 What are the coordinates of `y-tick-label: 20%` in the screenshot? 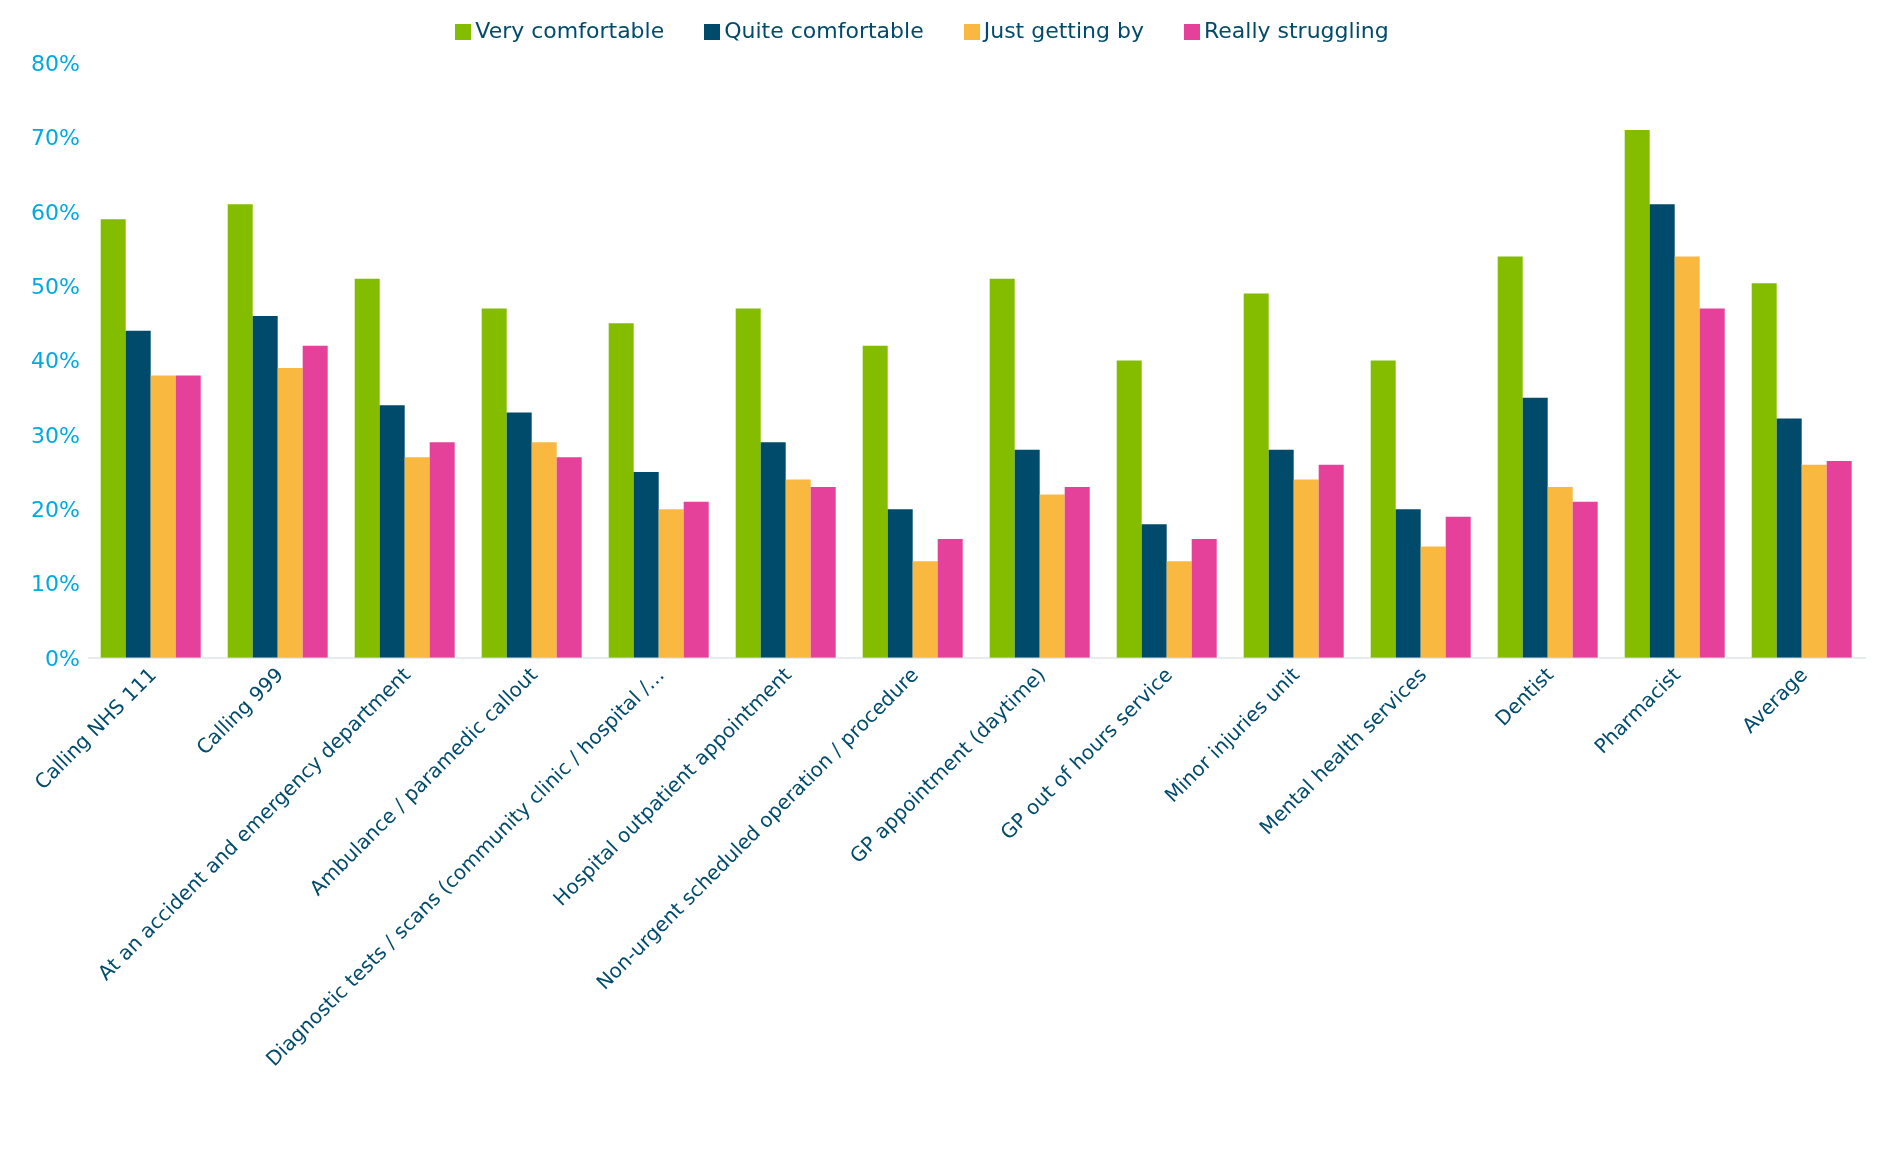 It's located at (55, 510).